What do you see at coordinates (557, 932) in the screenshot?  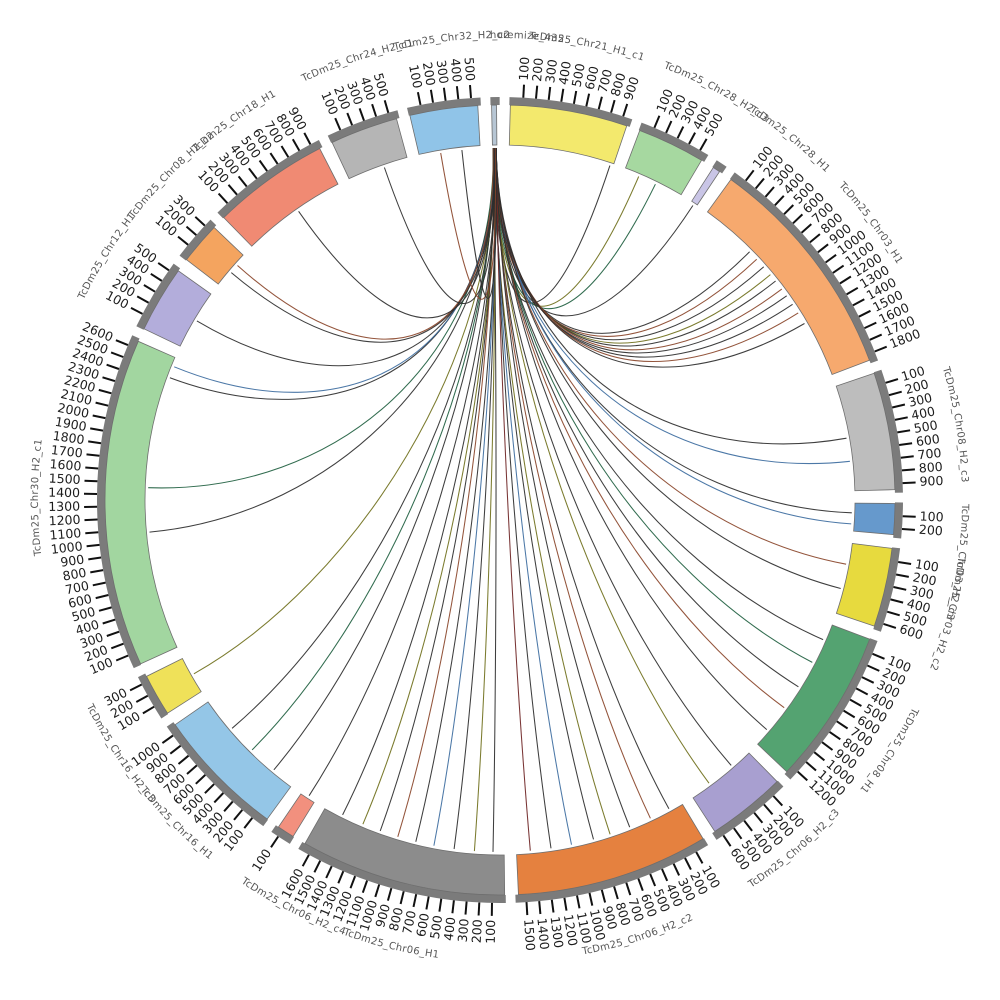 I see `tick-label: 1300` at bounding box center [557, 932].